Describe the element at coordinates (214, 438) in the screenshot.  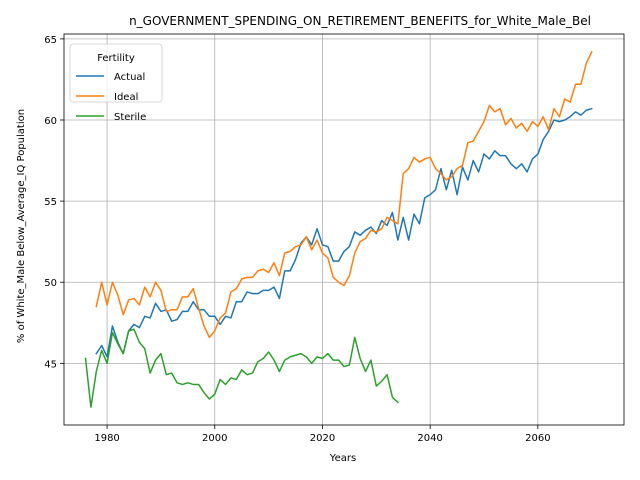
I see `x-tick-label: 2000` at that location.